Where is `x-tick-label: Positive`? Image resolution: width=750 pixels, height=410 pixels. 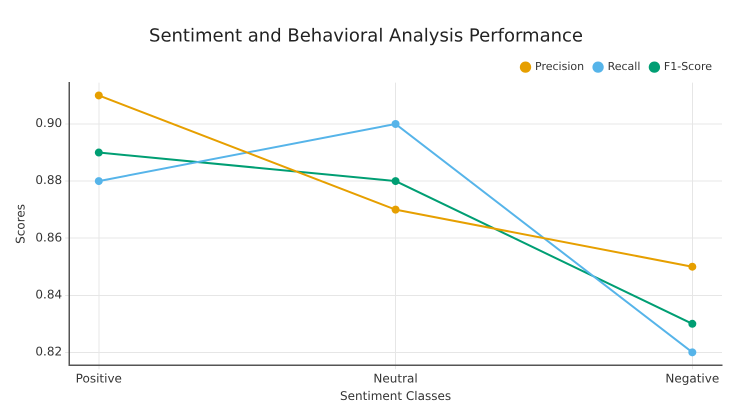 x-tick-label: Positive is located at coordinates (99, 379).